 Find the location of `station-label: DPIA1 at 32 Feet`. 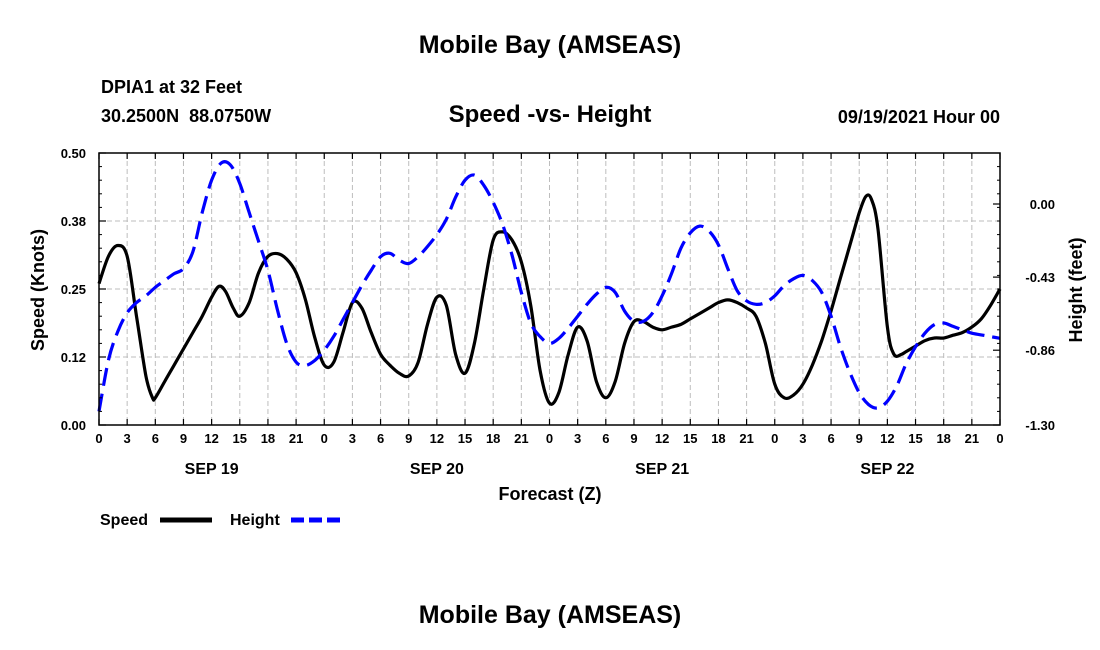

station-label: DPIA1 at 32 Feet is located at coordinates (172, 87).